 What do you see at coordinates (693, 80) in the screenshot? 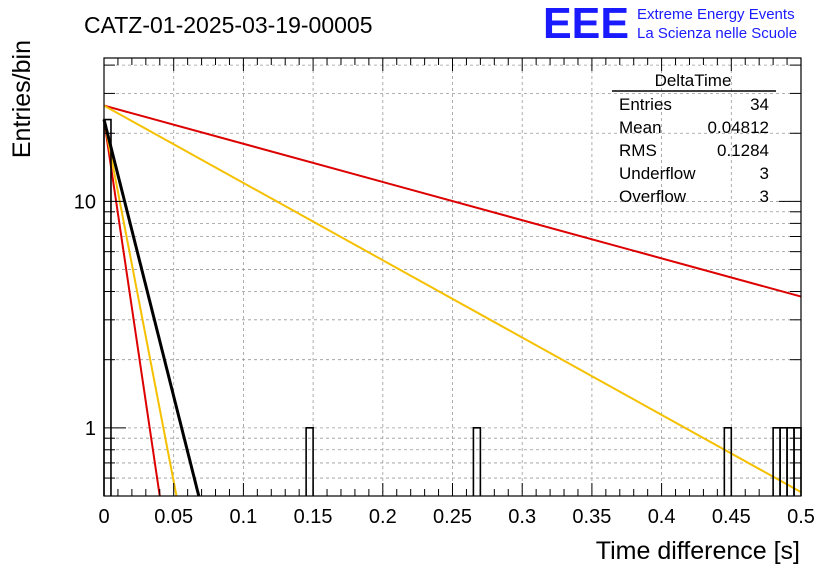
I see `stats-box-title: DeltaTime` at bounding box center [693, 80].